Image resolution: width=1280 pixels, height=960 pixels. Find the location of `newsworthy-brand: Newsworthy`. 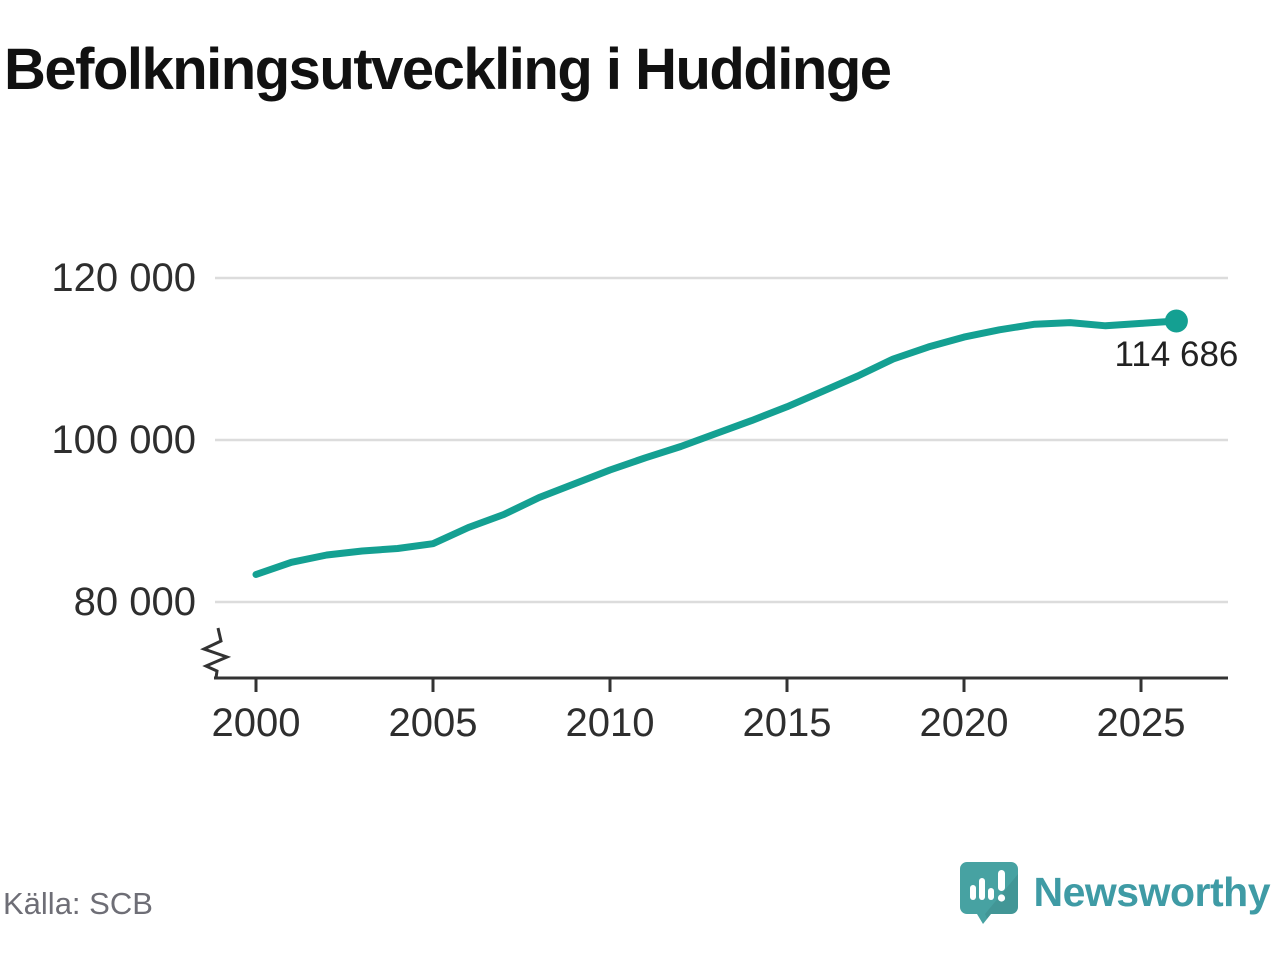

newsworthy-brand: Newsworthy is located at coordinates (1114, 892).